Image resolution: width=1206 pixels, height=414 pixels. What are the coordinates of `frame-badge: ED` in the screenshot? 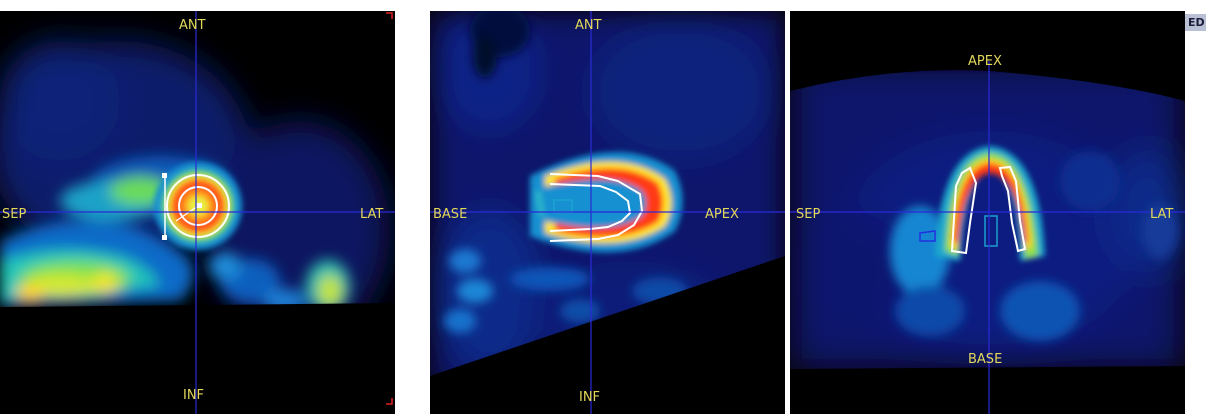 It's located at (1195, 22).